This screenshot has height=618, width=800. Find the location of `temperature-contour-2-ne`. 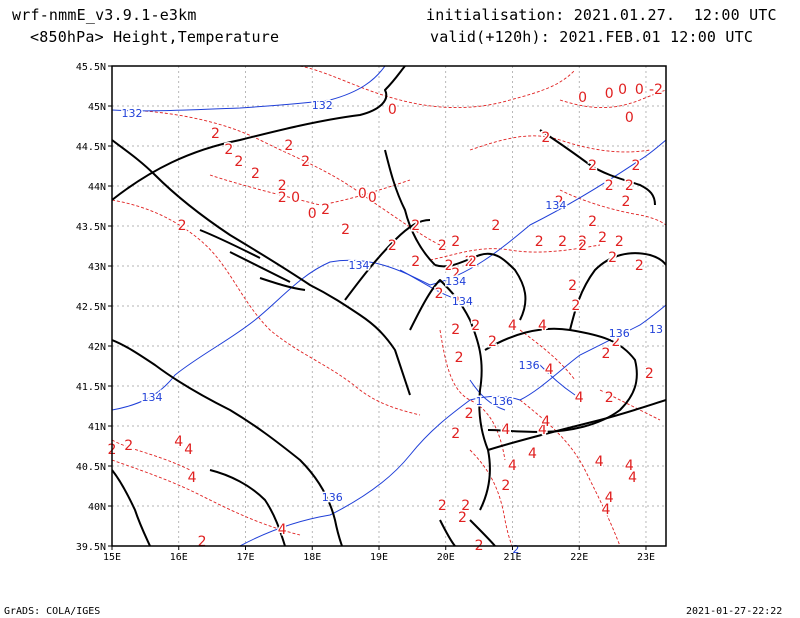

temperature-contour-2-ne is located at coordinates (560, 144).